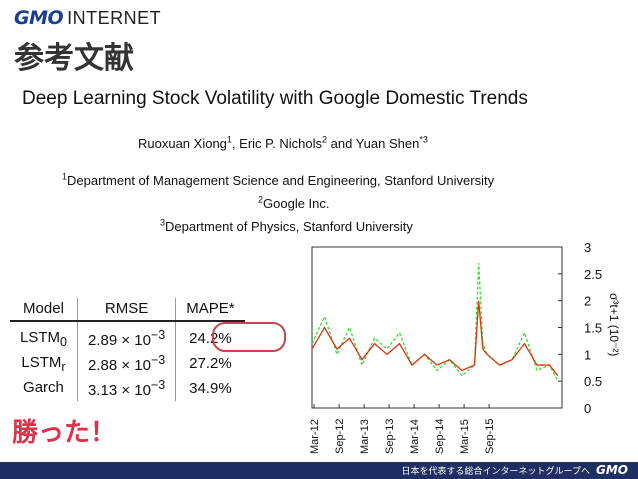 This screenshot has width=638, height=479. What do you see at coordinates (490, 436) in the screenshot?
I see `x-tick-label: Sep-15` at bounding box center [490, 436].